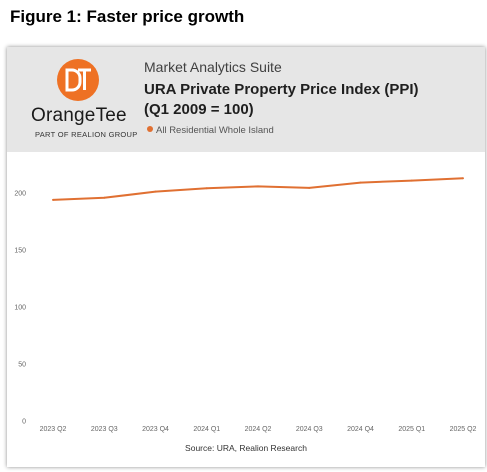  I want to click on legend: All Residential Whole Island, so click(210, 130).